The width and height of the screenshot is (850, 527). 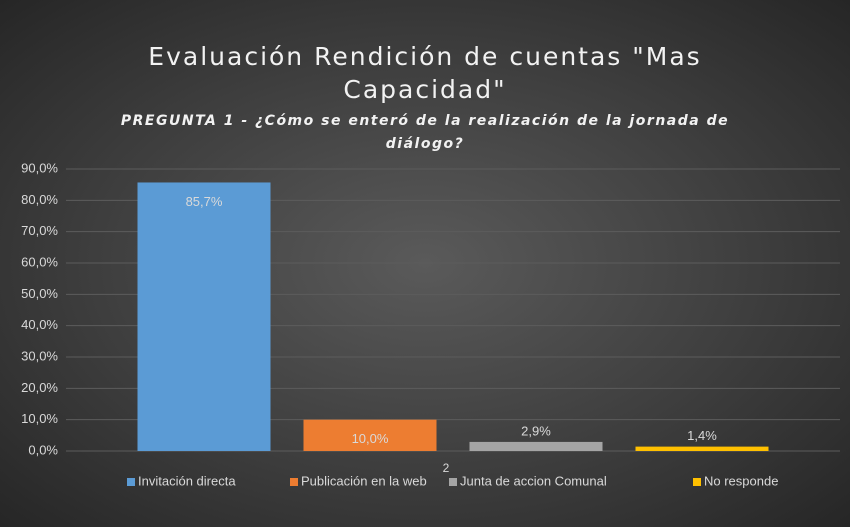 I want to click on y-tick-label: 80,0%, so click(x=39, y=199).